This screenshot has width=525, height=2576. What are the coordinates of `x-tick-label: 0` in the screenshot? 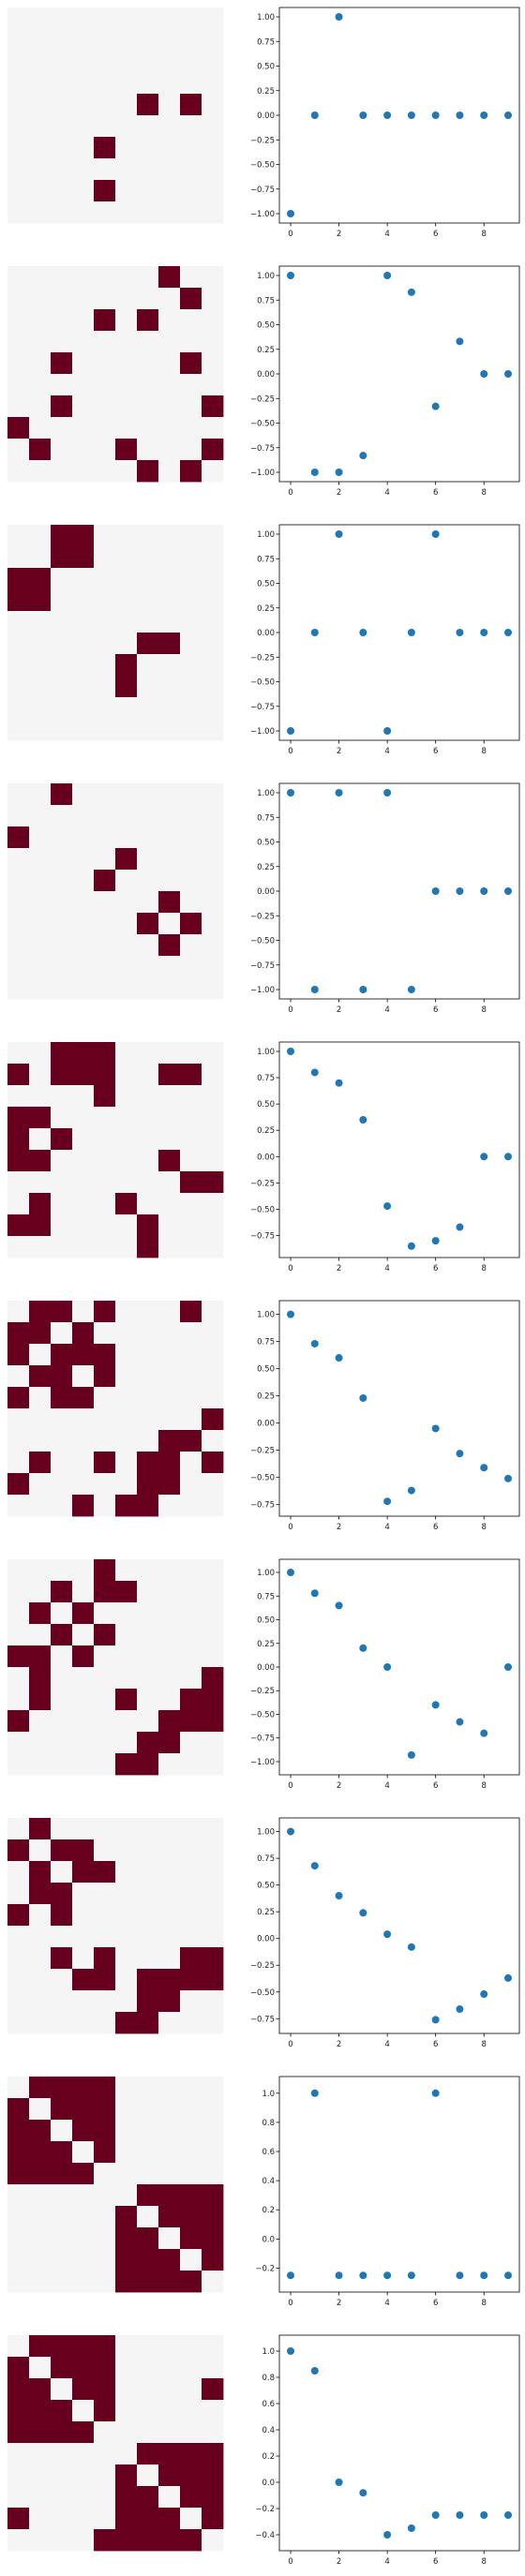 It's located at (290, 1268).